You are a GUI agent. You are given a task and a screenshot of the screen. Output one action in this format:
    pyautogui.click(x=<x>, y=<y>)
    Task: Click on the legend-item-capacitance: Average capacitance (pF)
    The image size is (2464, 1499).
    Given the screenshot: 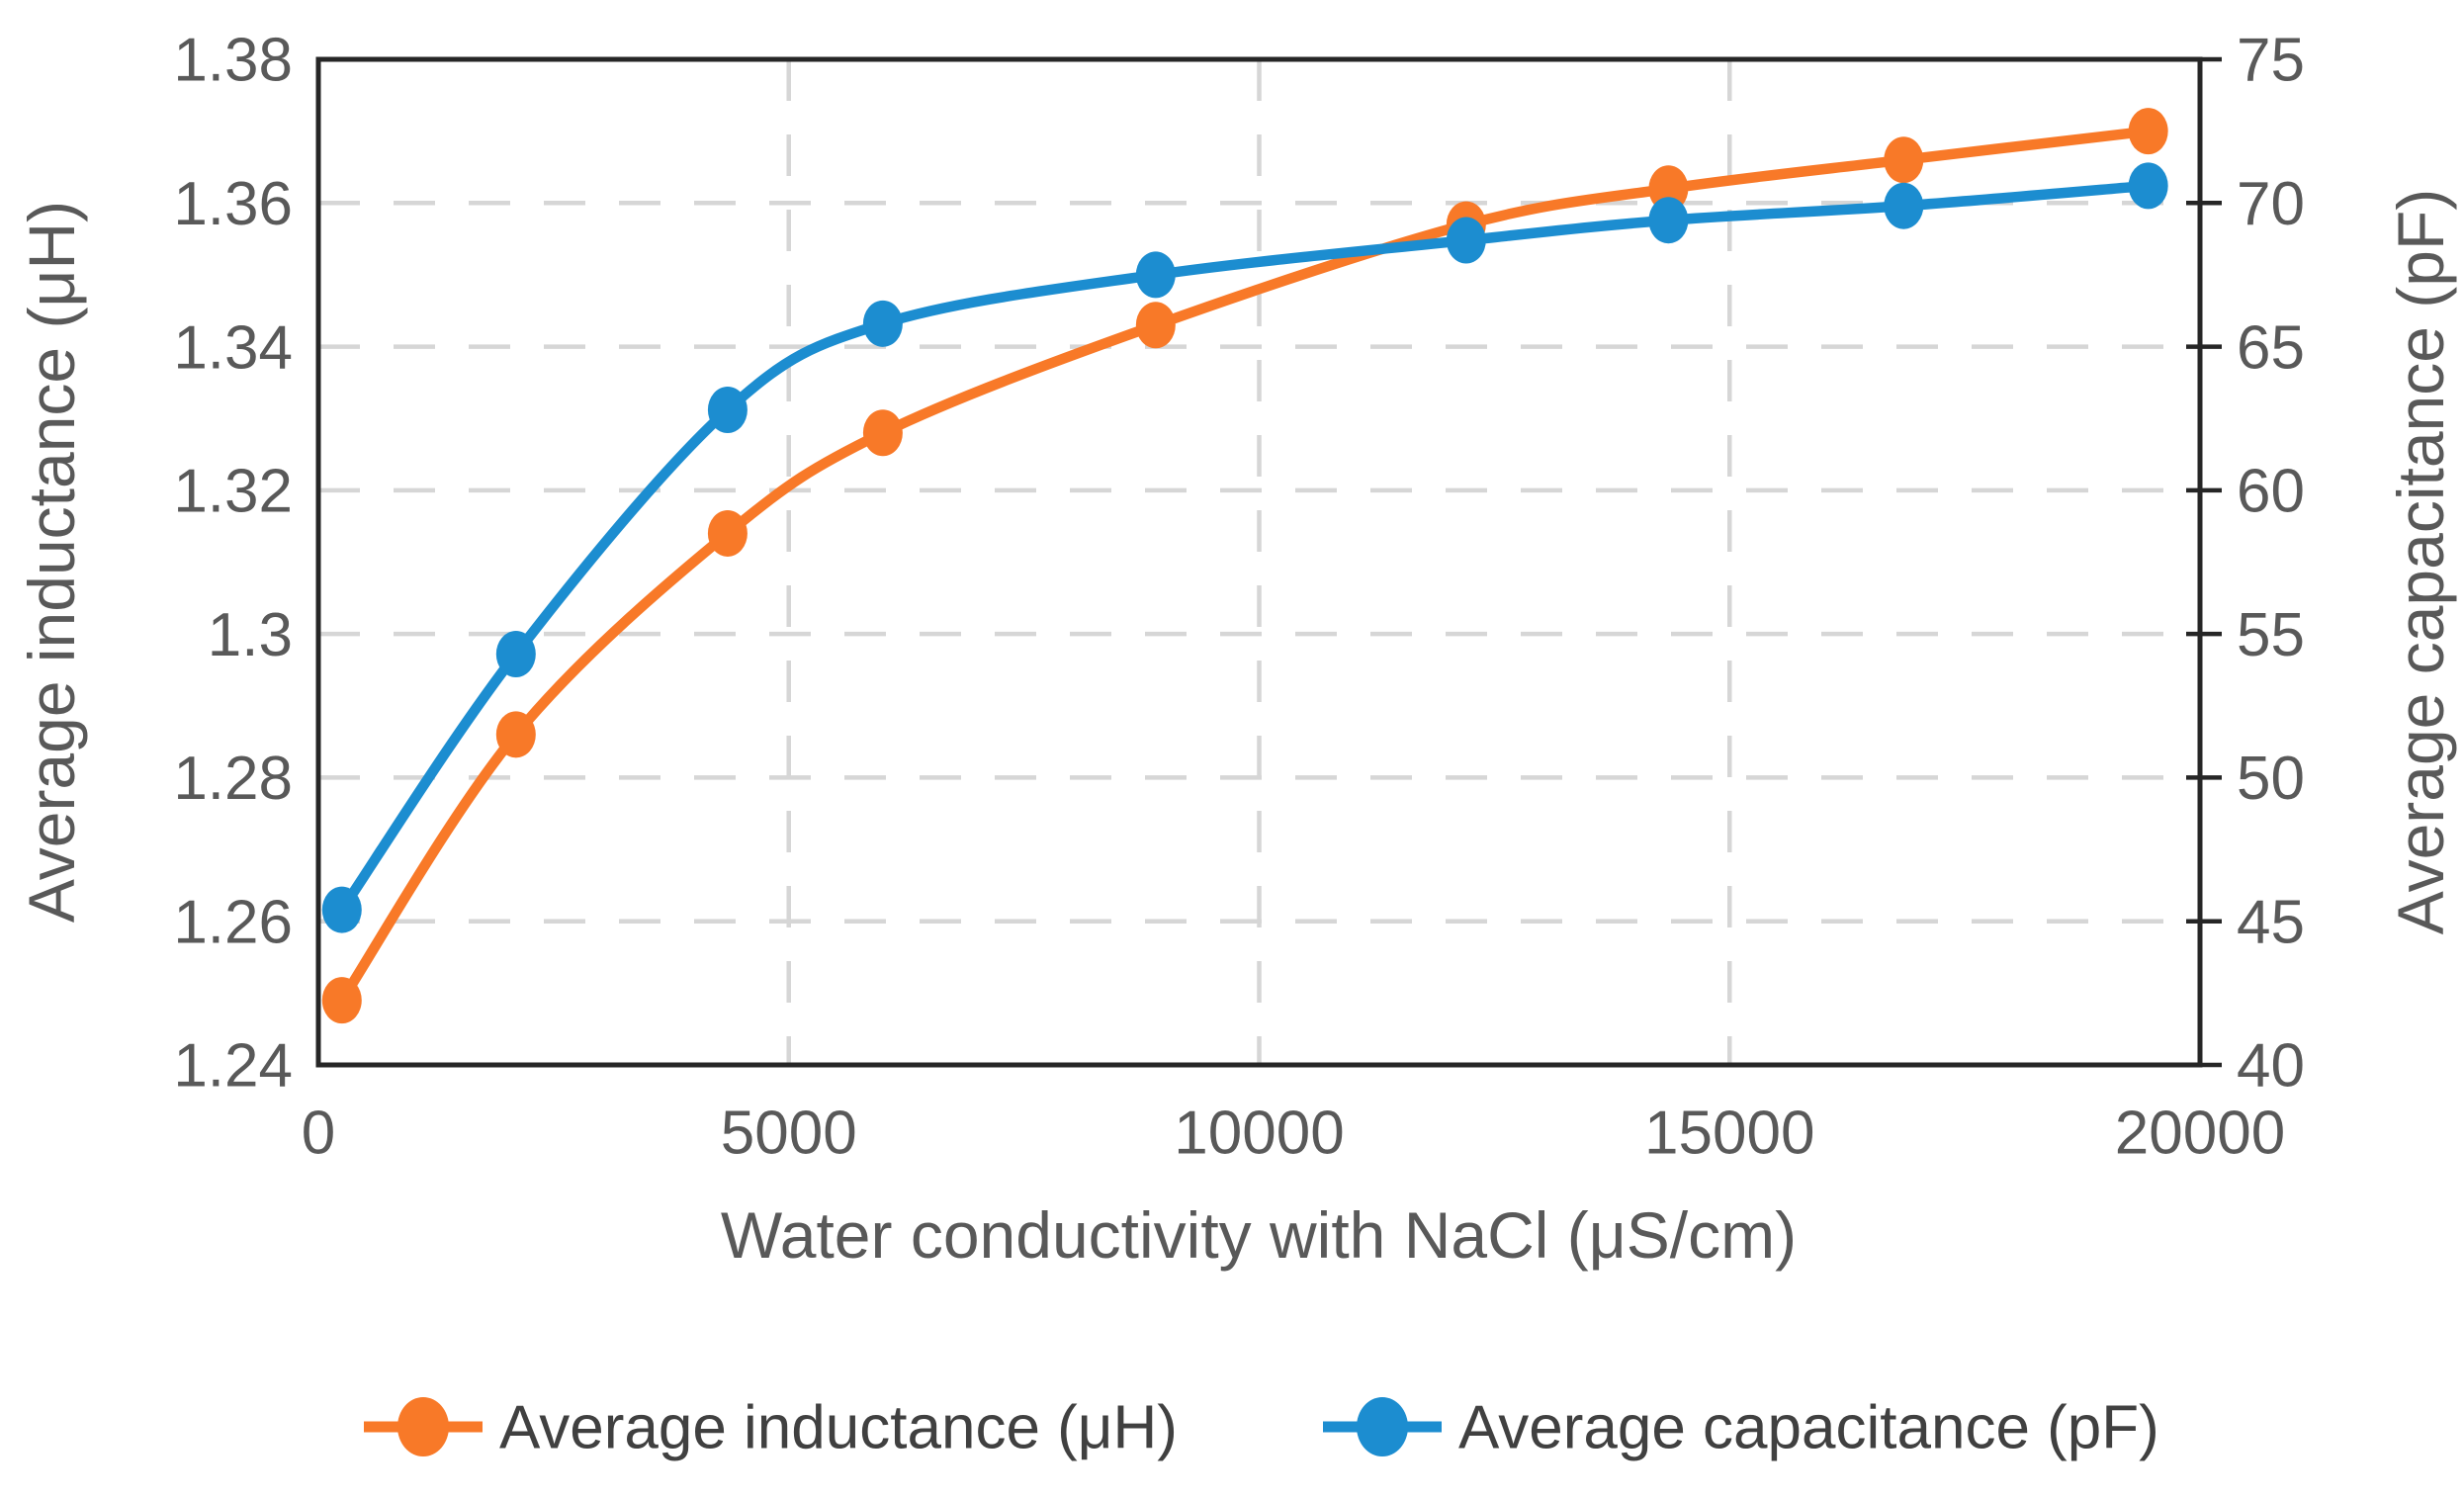 What is the action you would take?
    pyautogui.click(x=1741, y=1428)
    